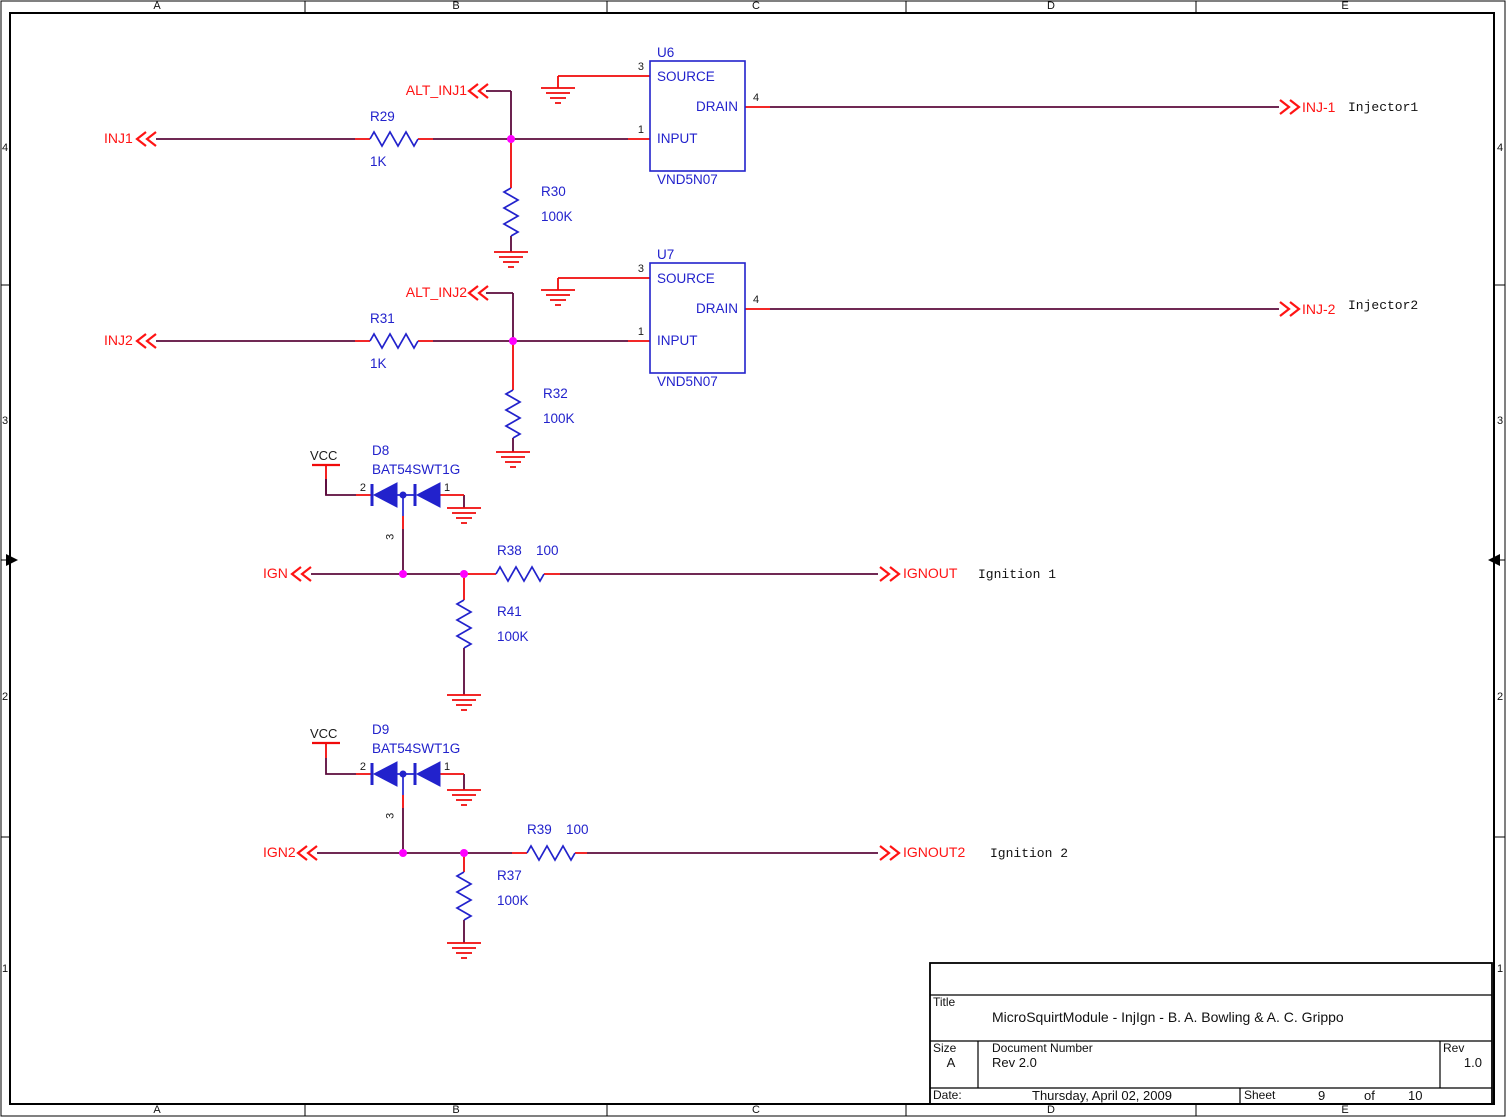  What do you see at coordinates (1042, 1048) in the screenshot?
I see `title-block-docnum-label: Document Number` at bounding box center [1042, 1048].